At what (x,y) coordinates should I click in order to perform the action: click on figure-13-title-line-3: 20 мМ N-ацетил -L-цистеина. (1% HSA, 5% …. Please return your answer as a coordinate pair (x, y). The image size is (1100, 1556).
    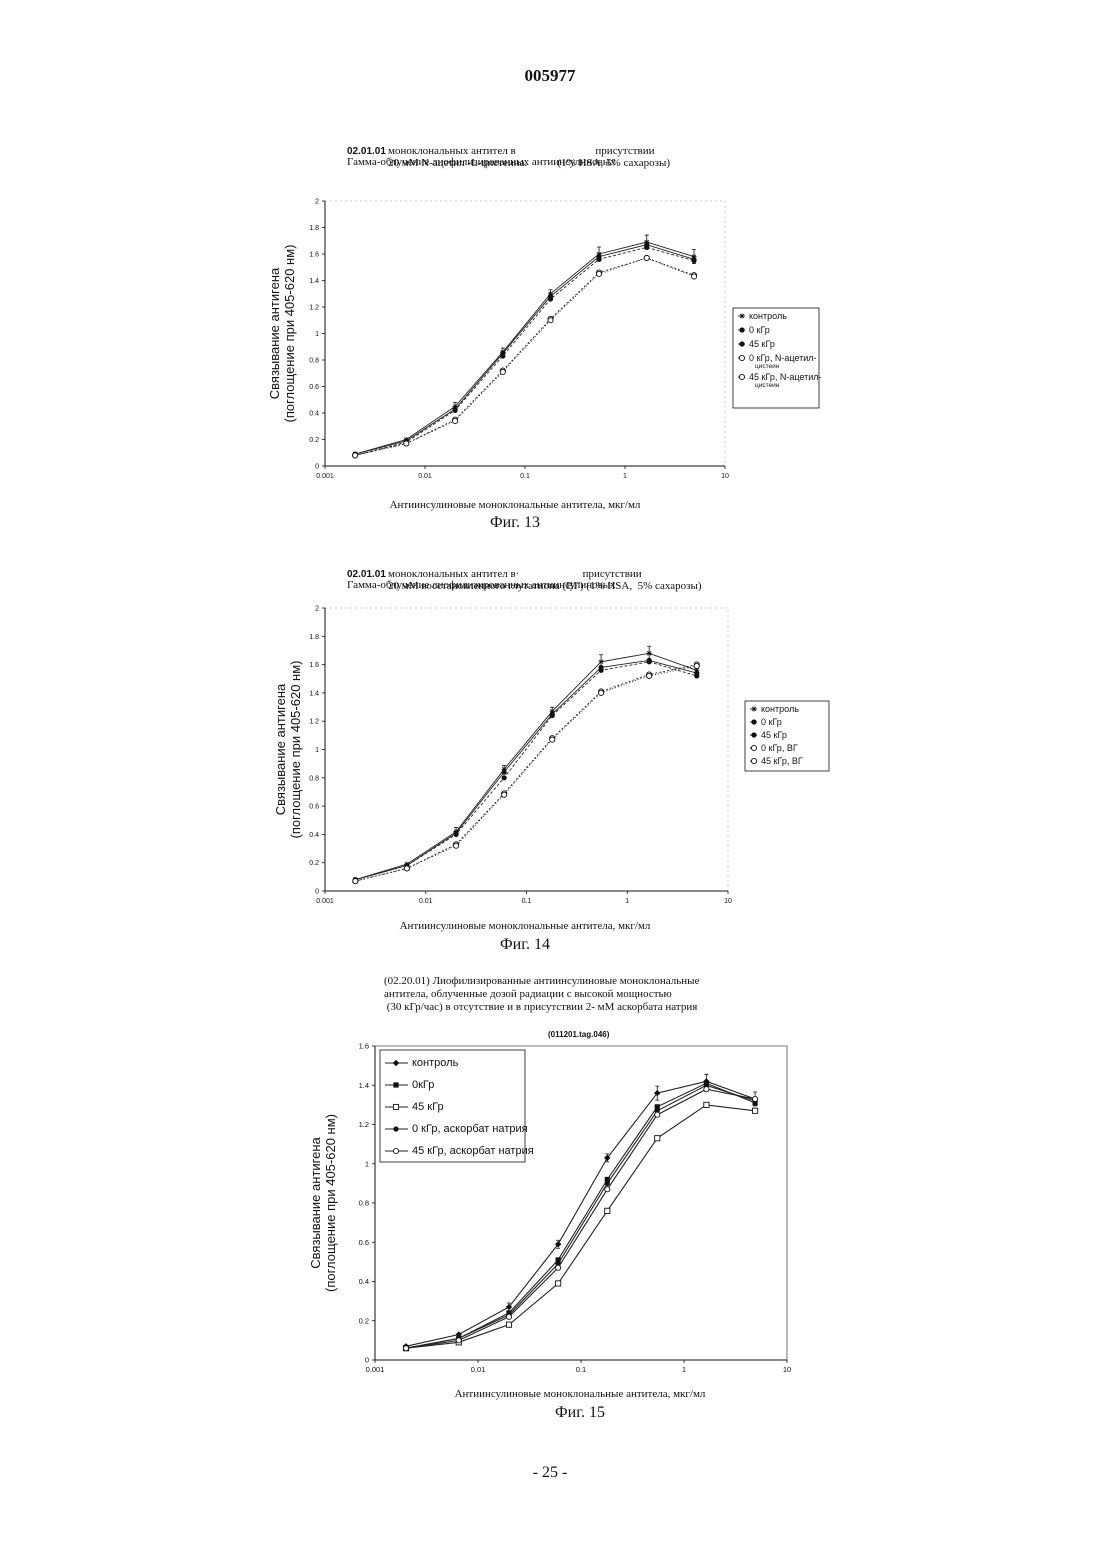
    Looking at the image, I should click on (529, 164).